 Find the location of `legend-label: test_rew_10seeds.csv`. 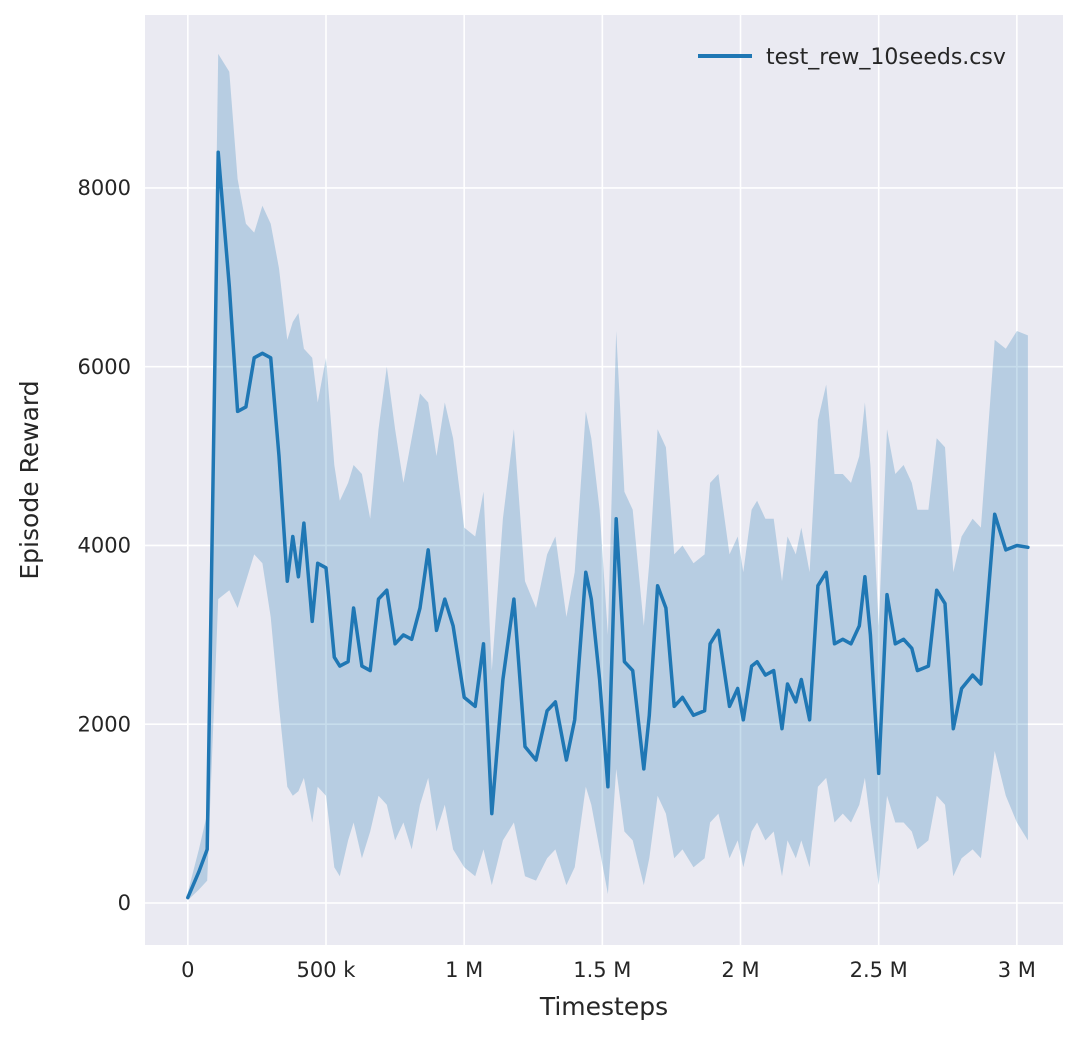

legend-label: test_rew_10seeds.csv is located at coordinates (886, 57).